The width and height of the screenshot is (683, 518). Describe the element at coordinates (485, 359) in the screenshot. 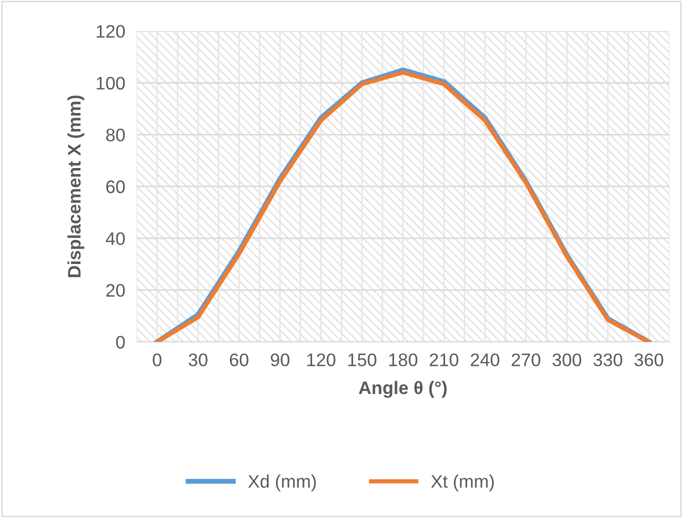

I see `x-tick-label: 240` at that location.